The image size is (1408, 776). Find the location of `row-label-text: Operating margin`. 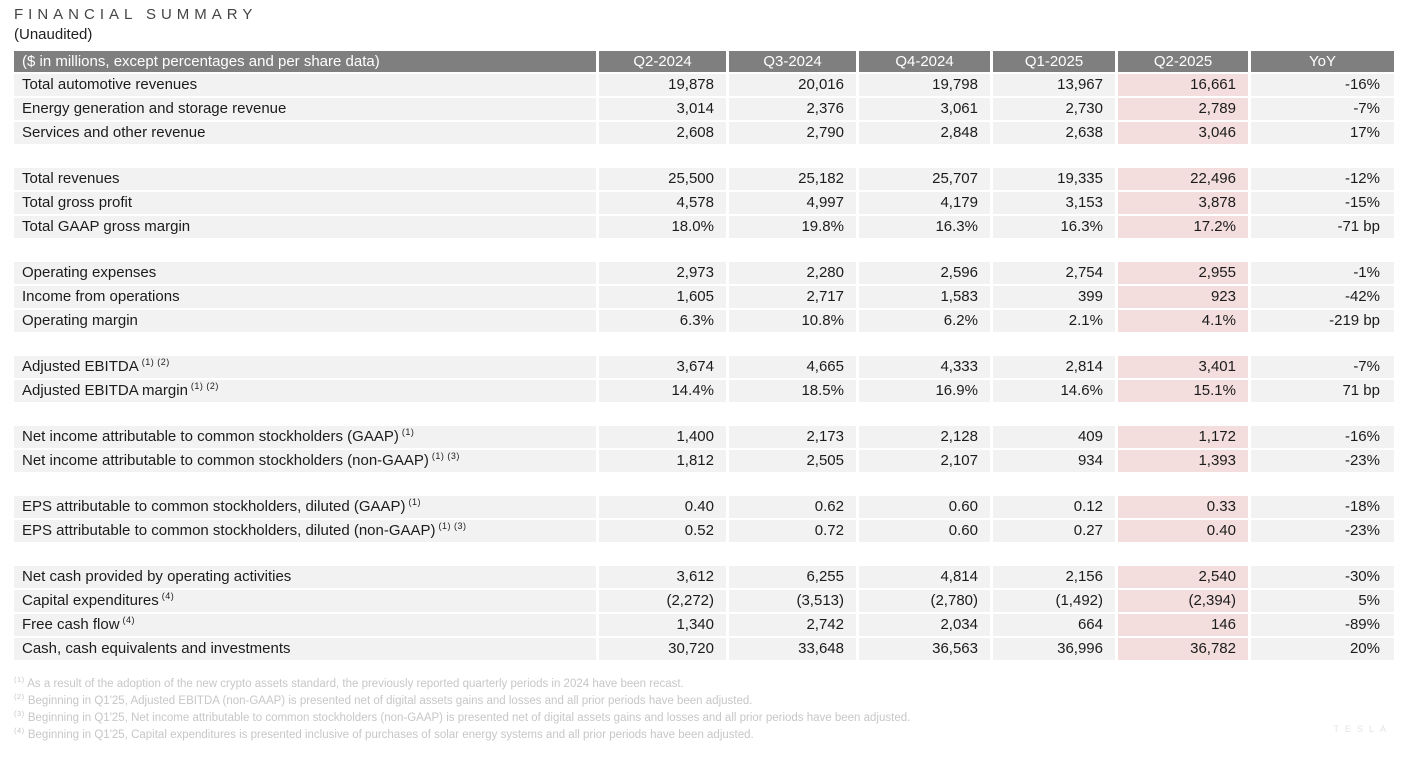

row-label-text: Operating margin is located at coordinates (80, 320).